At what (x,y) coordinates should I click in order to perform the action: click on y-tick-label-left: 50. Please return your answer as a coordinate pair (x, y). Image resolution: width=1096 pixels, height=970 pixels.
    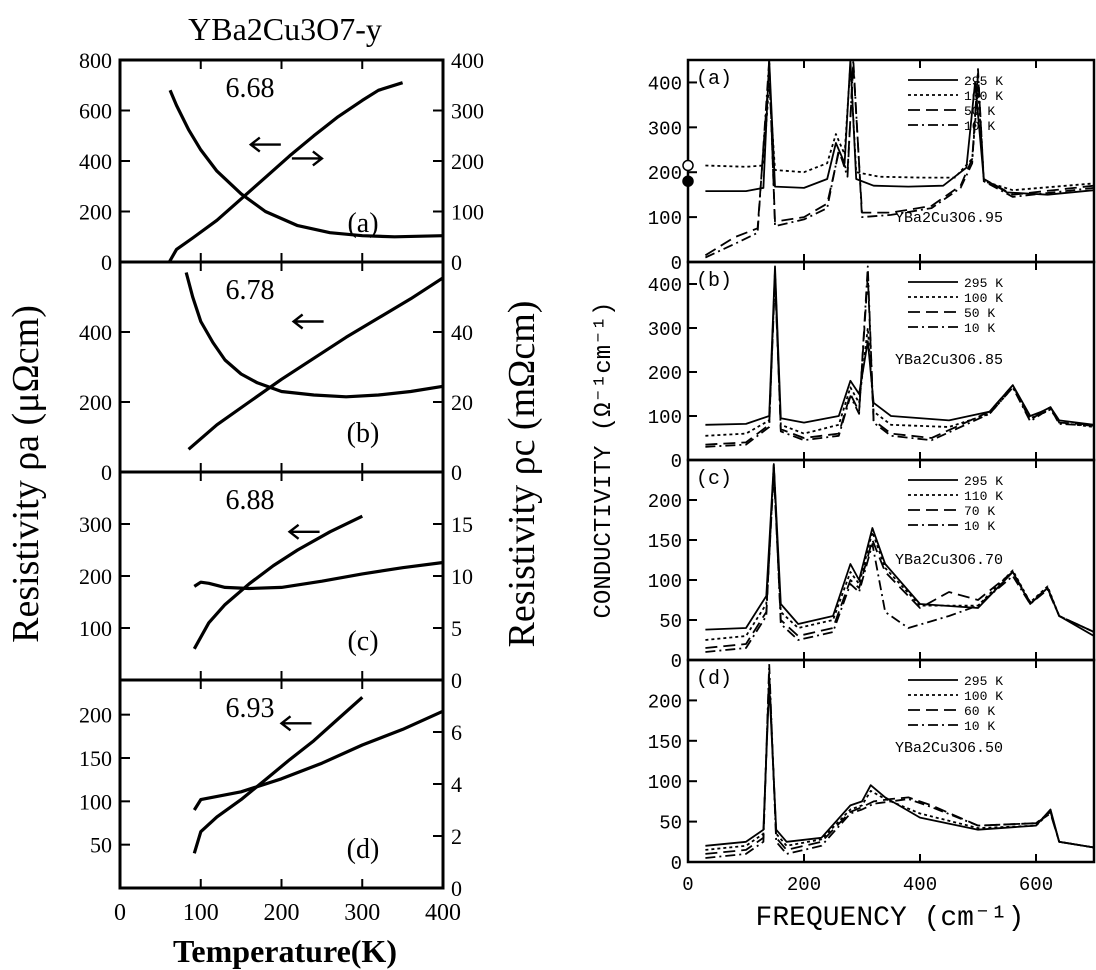
    Looking at the image, I should click on (101, 845).